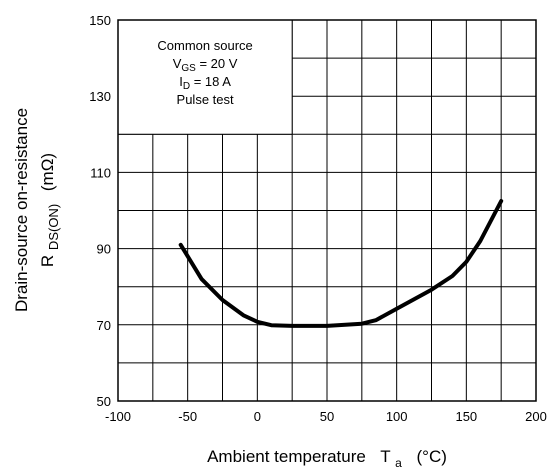 The width and height of the screenshot is (552, 470). Describe the element at coordinates (186, 86) in the screenshot. I see `legend-line-subscript: D` at that location.